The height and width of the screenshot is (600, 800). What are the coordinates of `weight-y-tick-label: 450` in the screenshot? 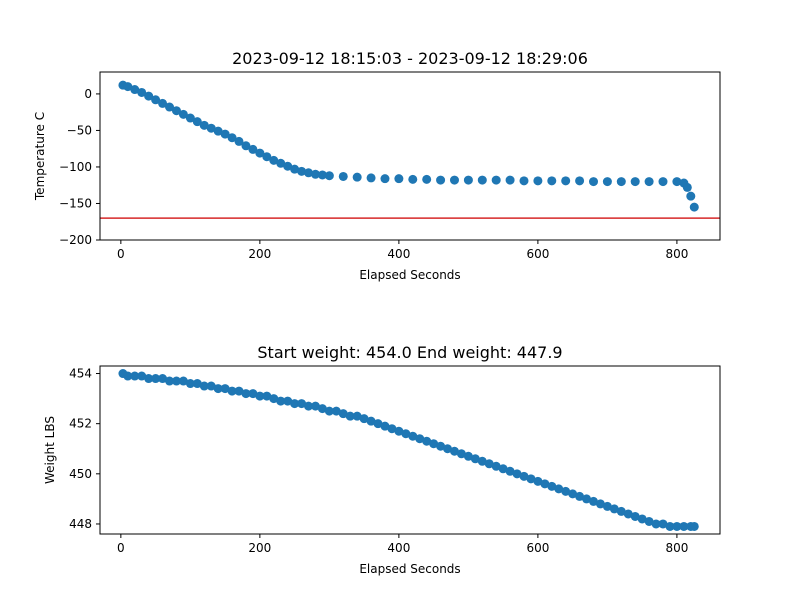 It's located at (80, 474).